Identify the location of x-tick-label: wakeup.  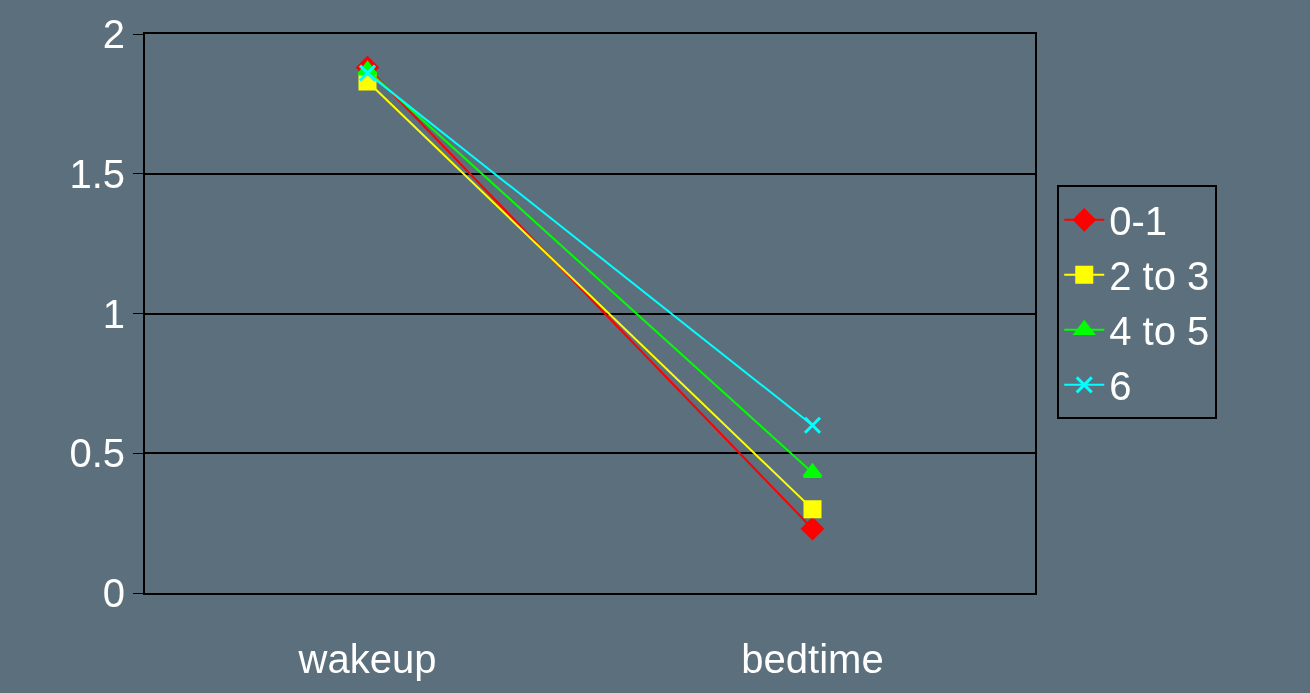
(367, 659).